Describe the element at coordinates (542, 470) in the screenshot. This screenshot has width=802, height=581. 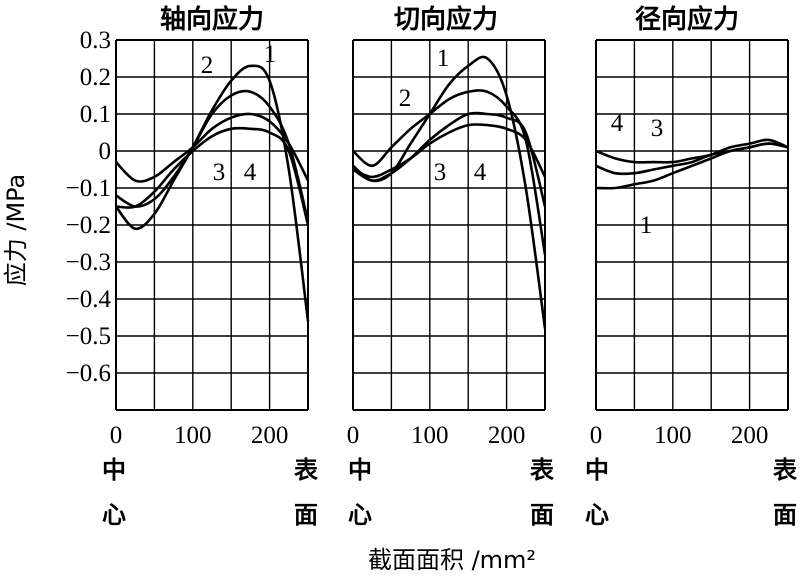
I see `surface-label-2-line1: 表` at that location.